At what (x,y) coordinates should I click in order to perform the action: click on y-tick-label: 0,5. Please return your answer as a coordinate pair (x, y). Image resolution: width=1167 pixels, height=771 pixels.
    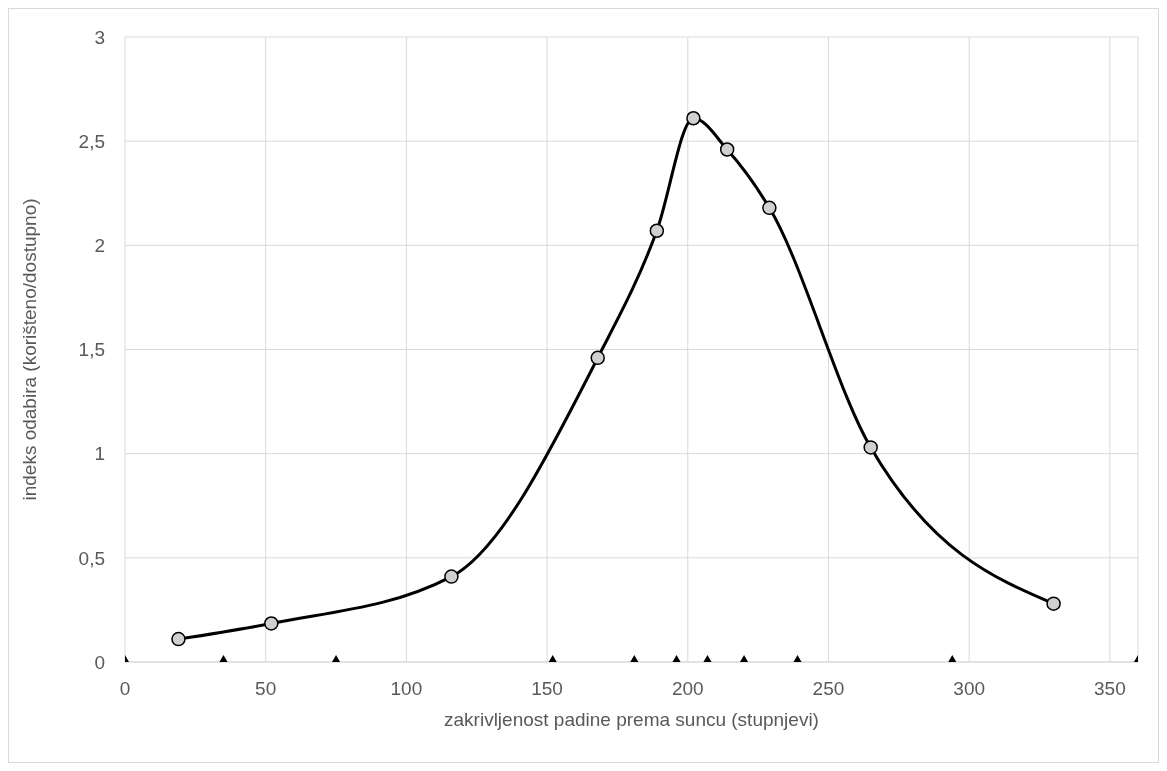
    Looking at the image, I should click on (91, 558).